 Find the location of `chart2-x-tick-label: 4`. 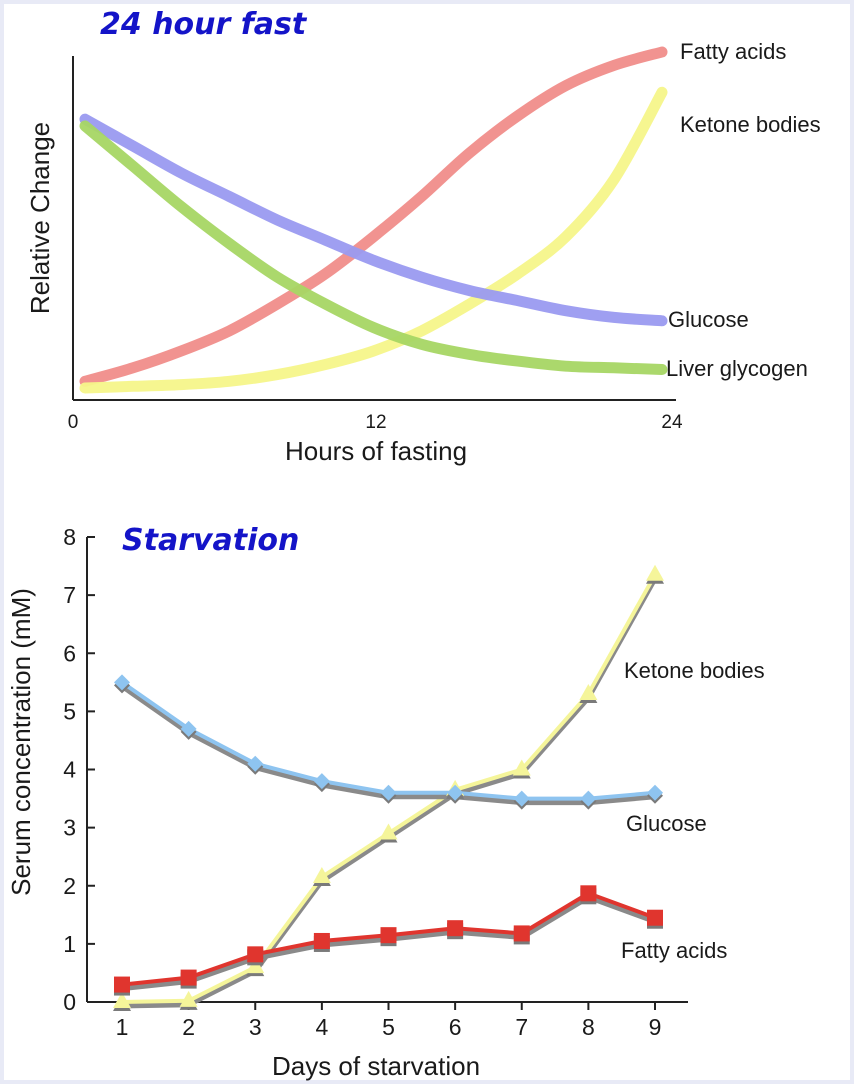

chart2-x-tick-label: 4 is located at coordinates (321, 1027).